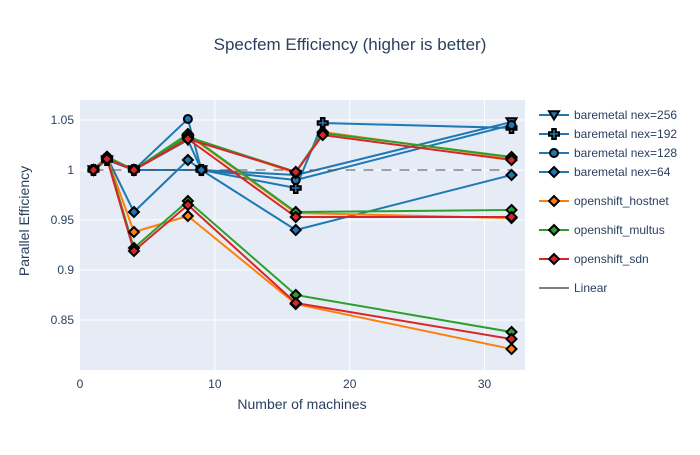  What do you see at coordinates (63, 120) in the screenshot?
I see `y-tick-label: 1.05` at bounding box center [63, 120].